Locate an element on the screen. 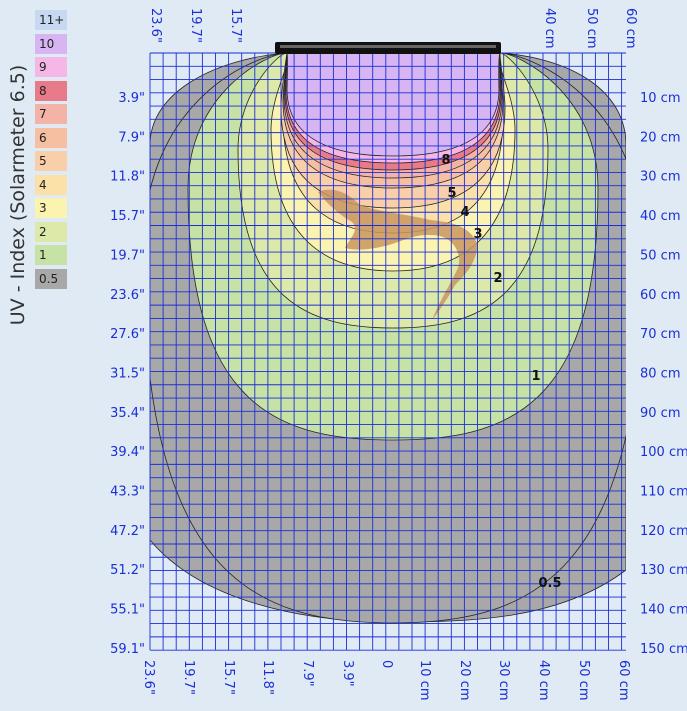  right-axis-label: 100 cm is located at coordinates (663, 452).